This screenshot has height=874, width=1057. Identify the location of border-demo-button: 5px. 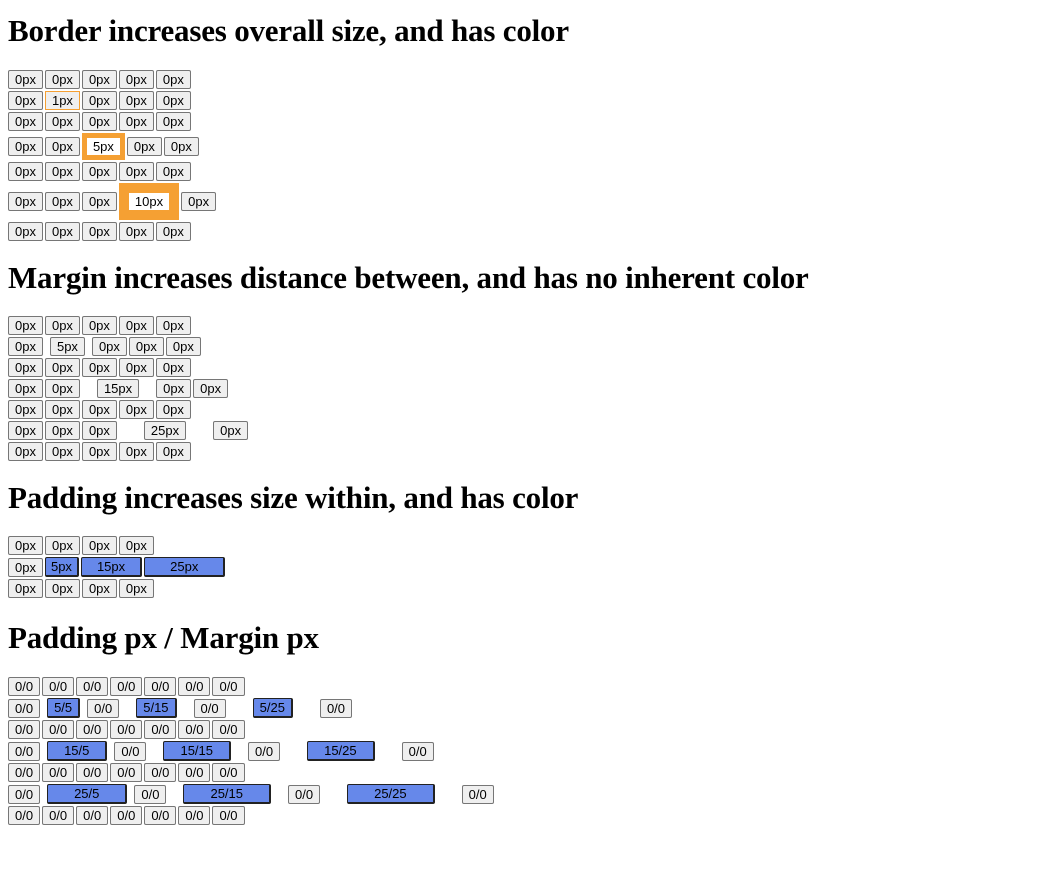
(103, 146).